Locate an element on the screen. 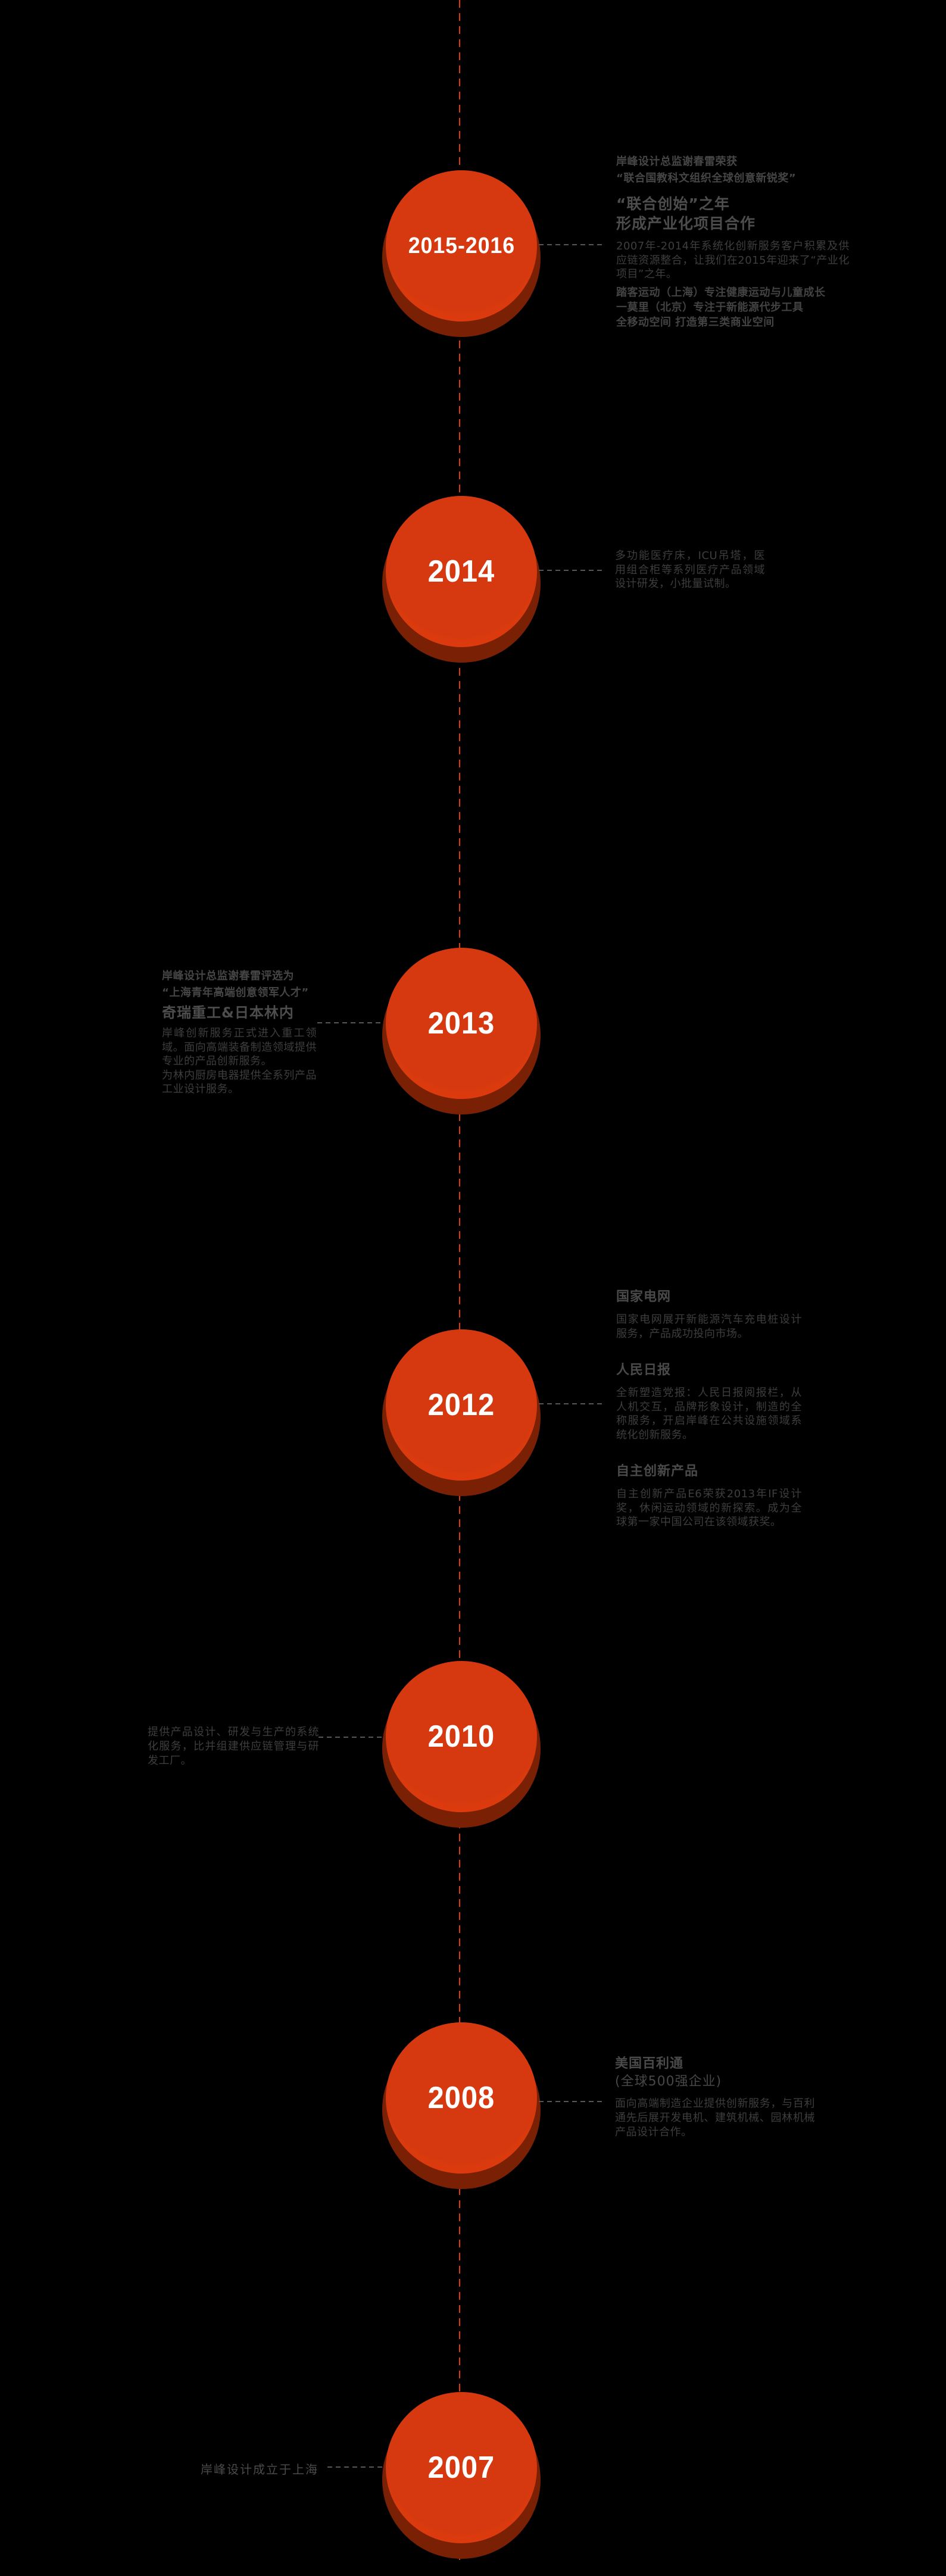 The height and width of the screenshot is (2576, 946). node-circle: 2012 is located at coordinates (461, 1405).